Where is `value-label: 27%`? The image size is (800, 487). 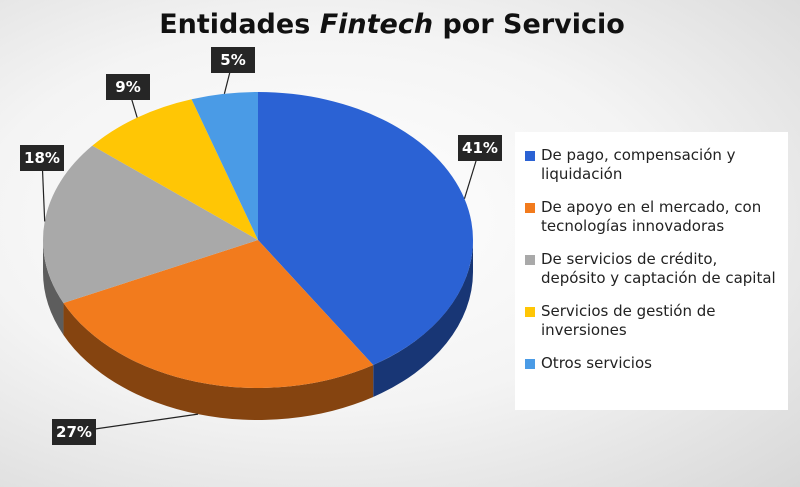 value-label: 27% is located at coordinates (74, 432).